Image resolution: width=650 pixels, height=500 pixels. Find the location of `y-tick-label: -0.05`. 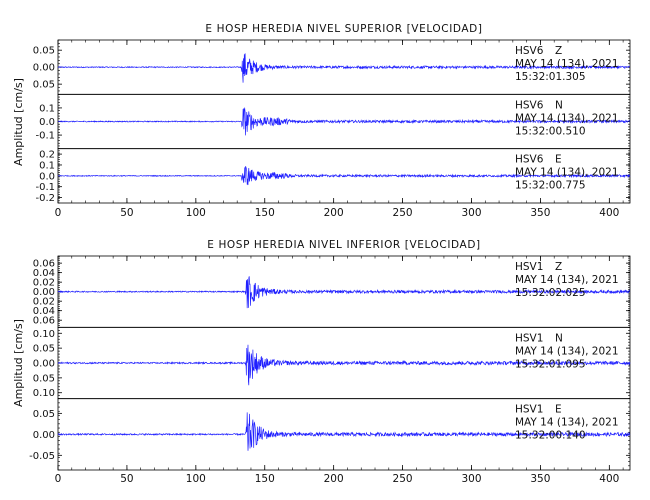

y-tick-label: -0.05 is located at coordinates (42, 456).